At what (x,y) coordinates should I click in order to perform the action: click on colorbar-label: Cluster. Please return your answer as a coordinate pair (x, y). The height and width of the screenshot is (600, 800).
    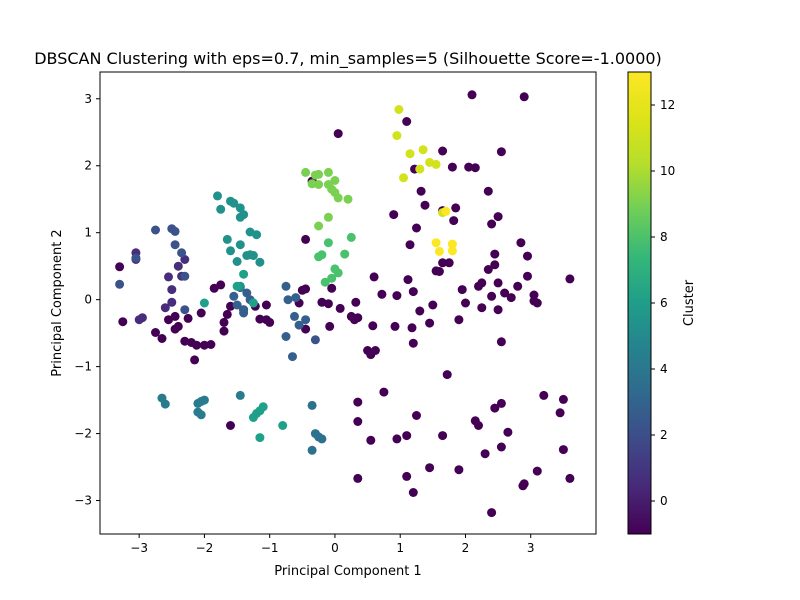
    Looking at the image, I should click on (689, 302).